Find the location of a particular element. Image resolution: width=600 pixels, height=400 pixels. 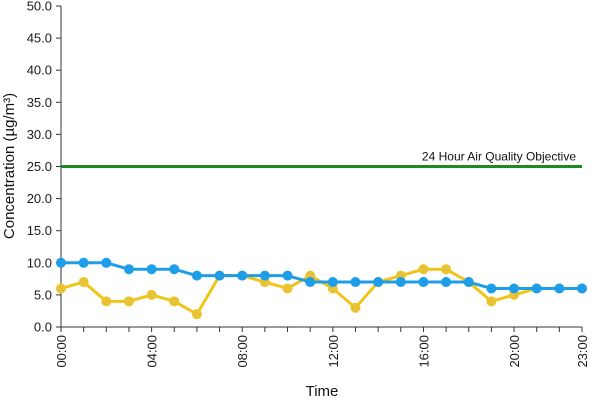

y-tick-label: 5.0 is located at coordinates (43, 294).